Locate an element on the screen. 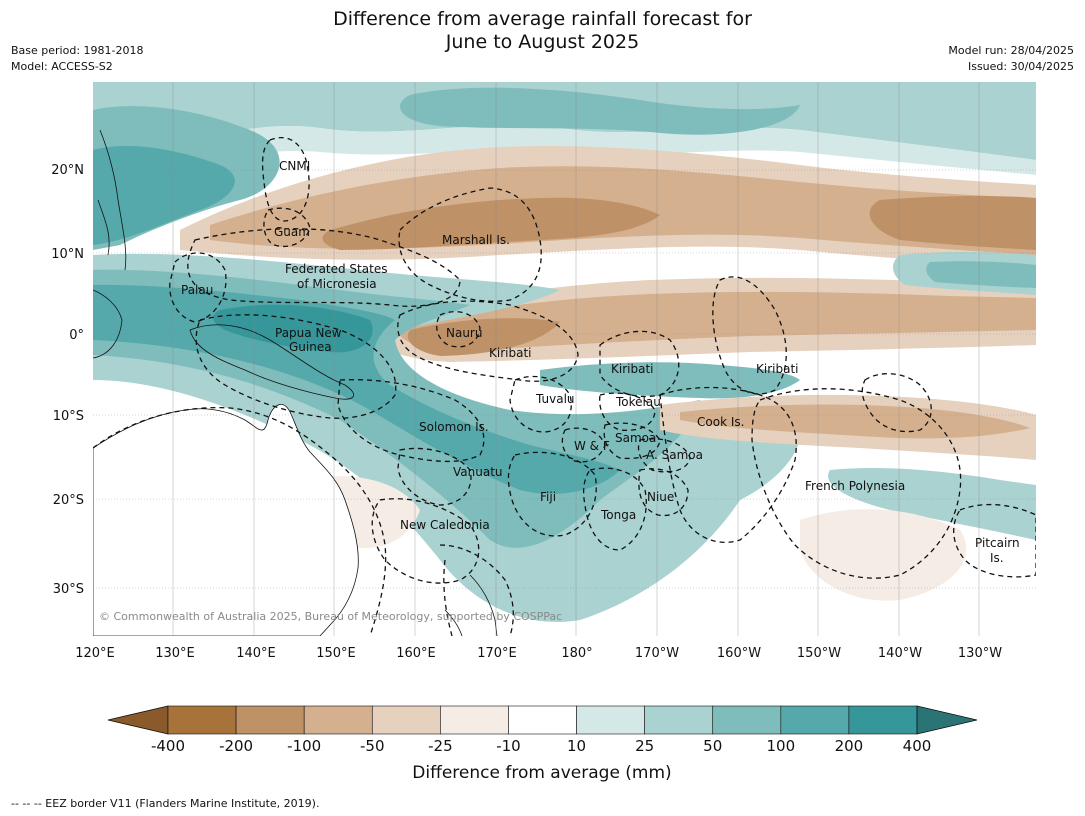  new-zealand-coast is located at coordinates (471, 605).